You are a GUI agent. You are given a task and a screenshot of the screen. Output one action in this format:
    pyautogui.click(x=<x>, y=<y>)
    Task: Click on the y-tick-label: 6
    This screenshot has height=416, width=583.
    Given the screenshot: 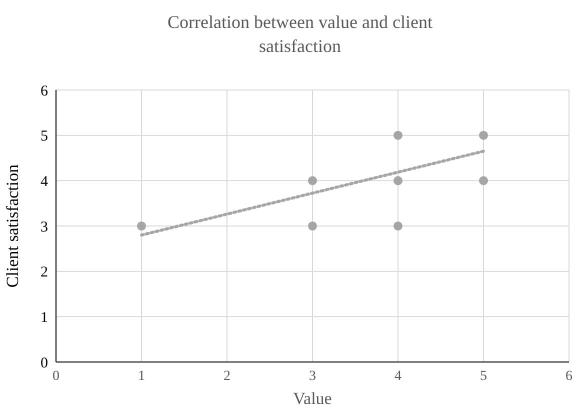 What is the action you would take?
    pyautogui.click(x=44, y=91)
    